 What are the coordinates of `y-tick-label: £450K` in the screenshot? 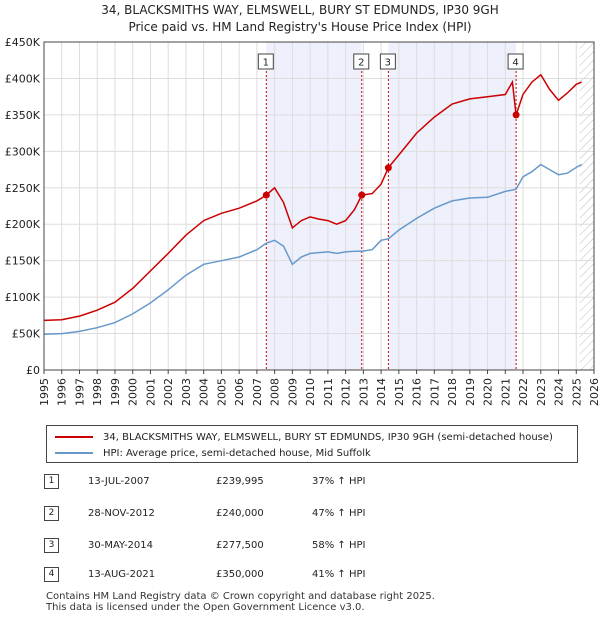 It's located at (23, 42).